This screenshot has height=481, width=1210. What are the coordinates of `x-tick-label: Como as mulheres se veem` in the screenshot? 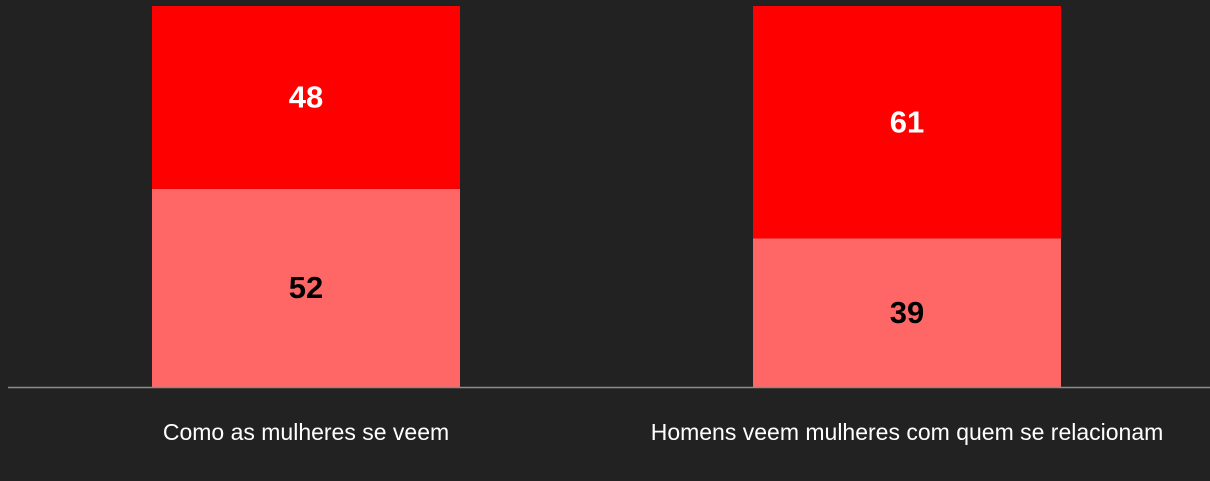 It's located at (306, 432).